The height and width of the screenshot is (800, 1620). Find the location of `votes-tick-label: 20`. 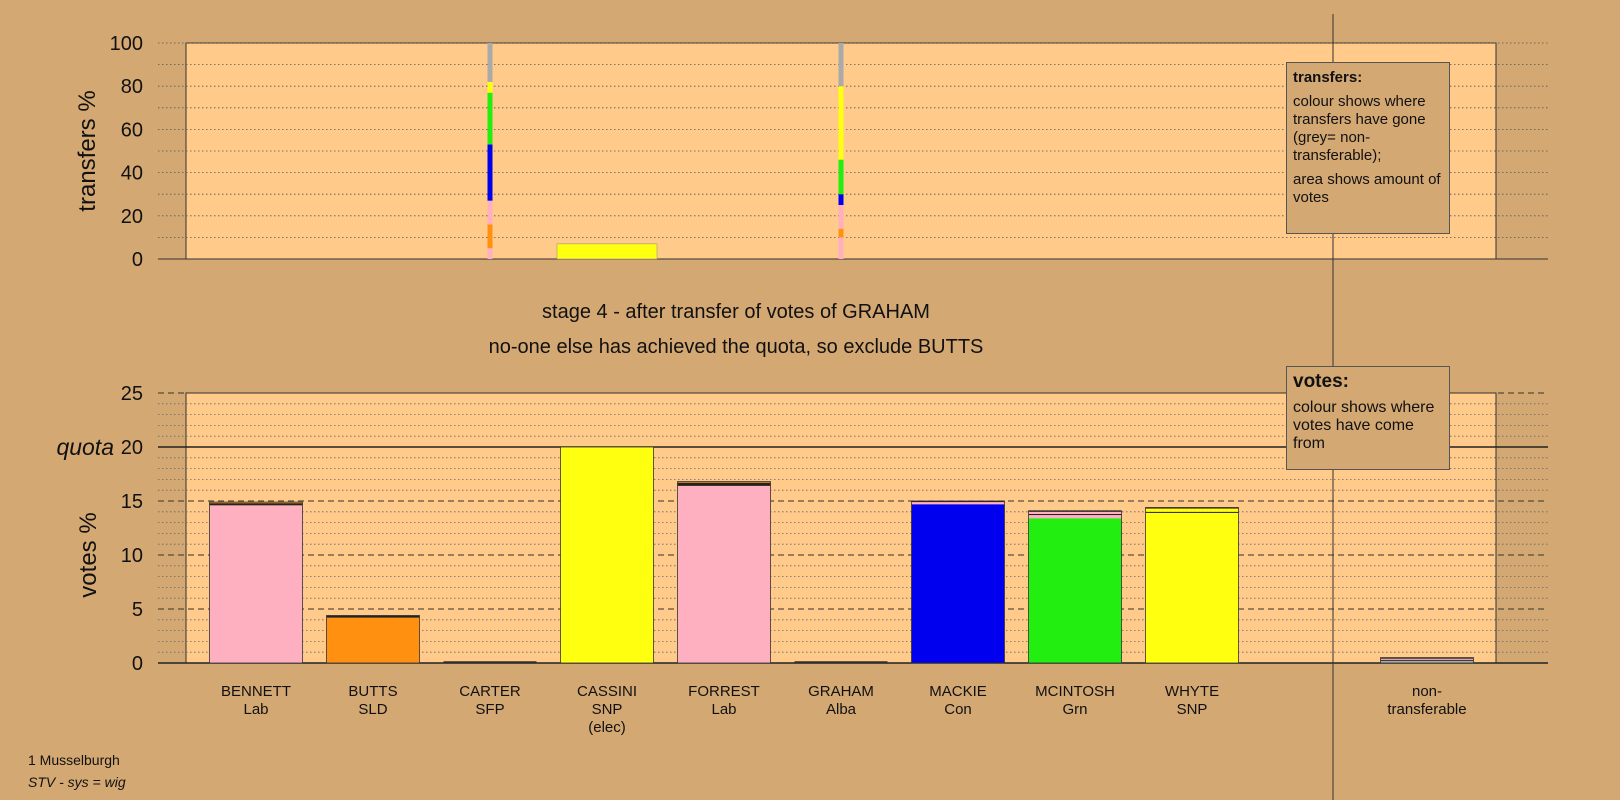

votes-tick-label: 20 is located at coordinates (132, 448).